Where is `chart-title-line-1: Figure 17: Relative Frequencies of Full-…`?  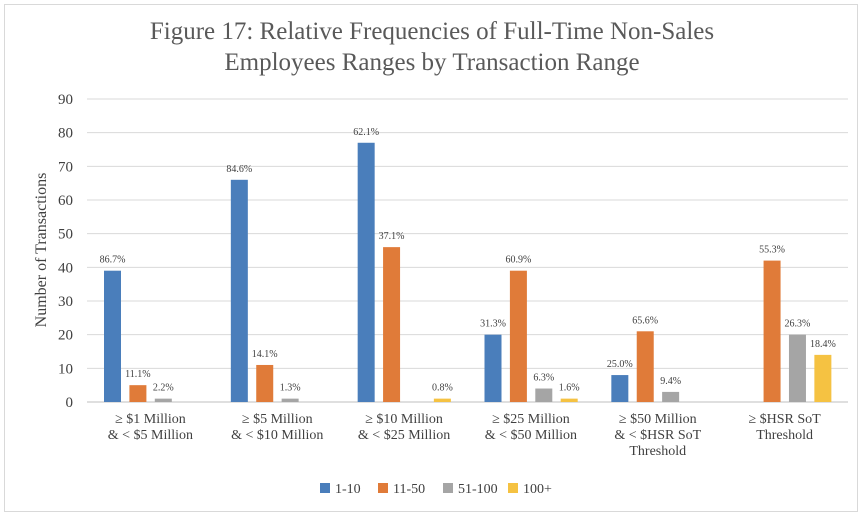 chart-title-line-1: Figure 17: Relative Frequencies of Full-… is located at coordinates (432, 31).